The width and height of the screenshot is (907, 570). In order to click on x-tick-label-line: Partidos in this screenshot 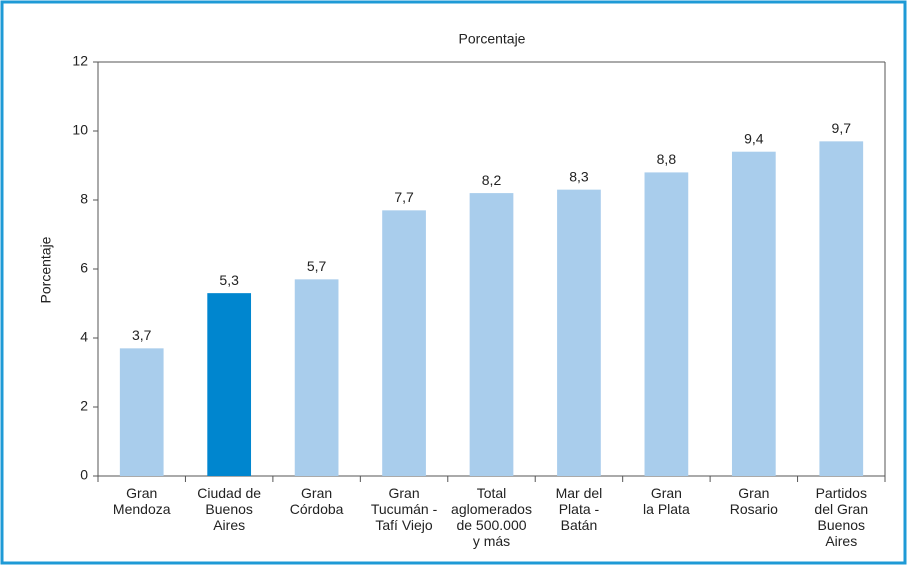, I will do `click(841, 493)`.